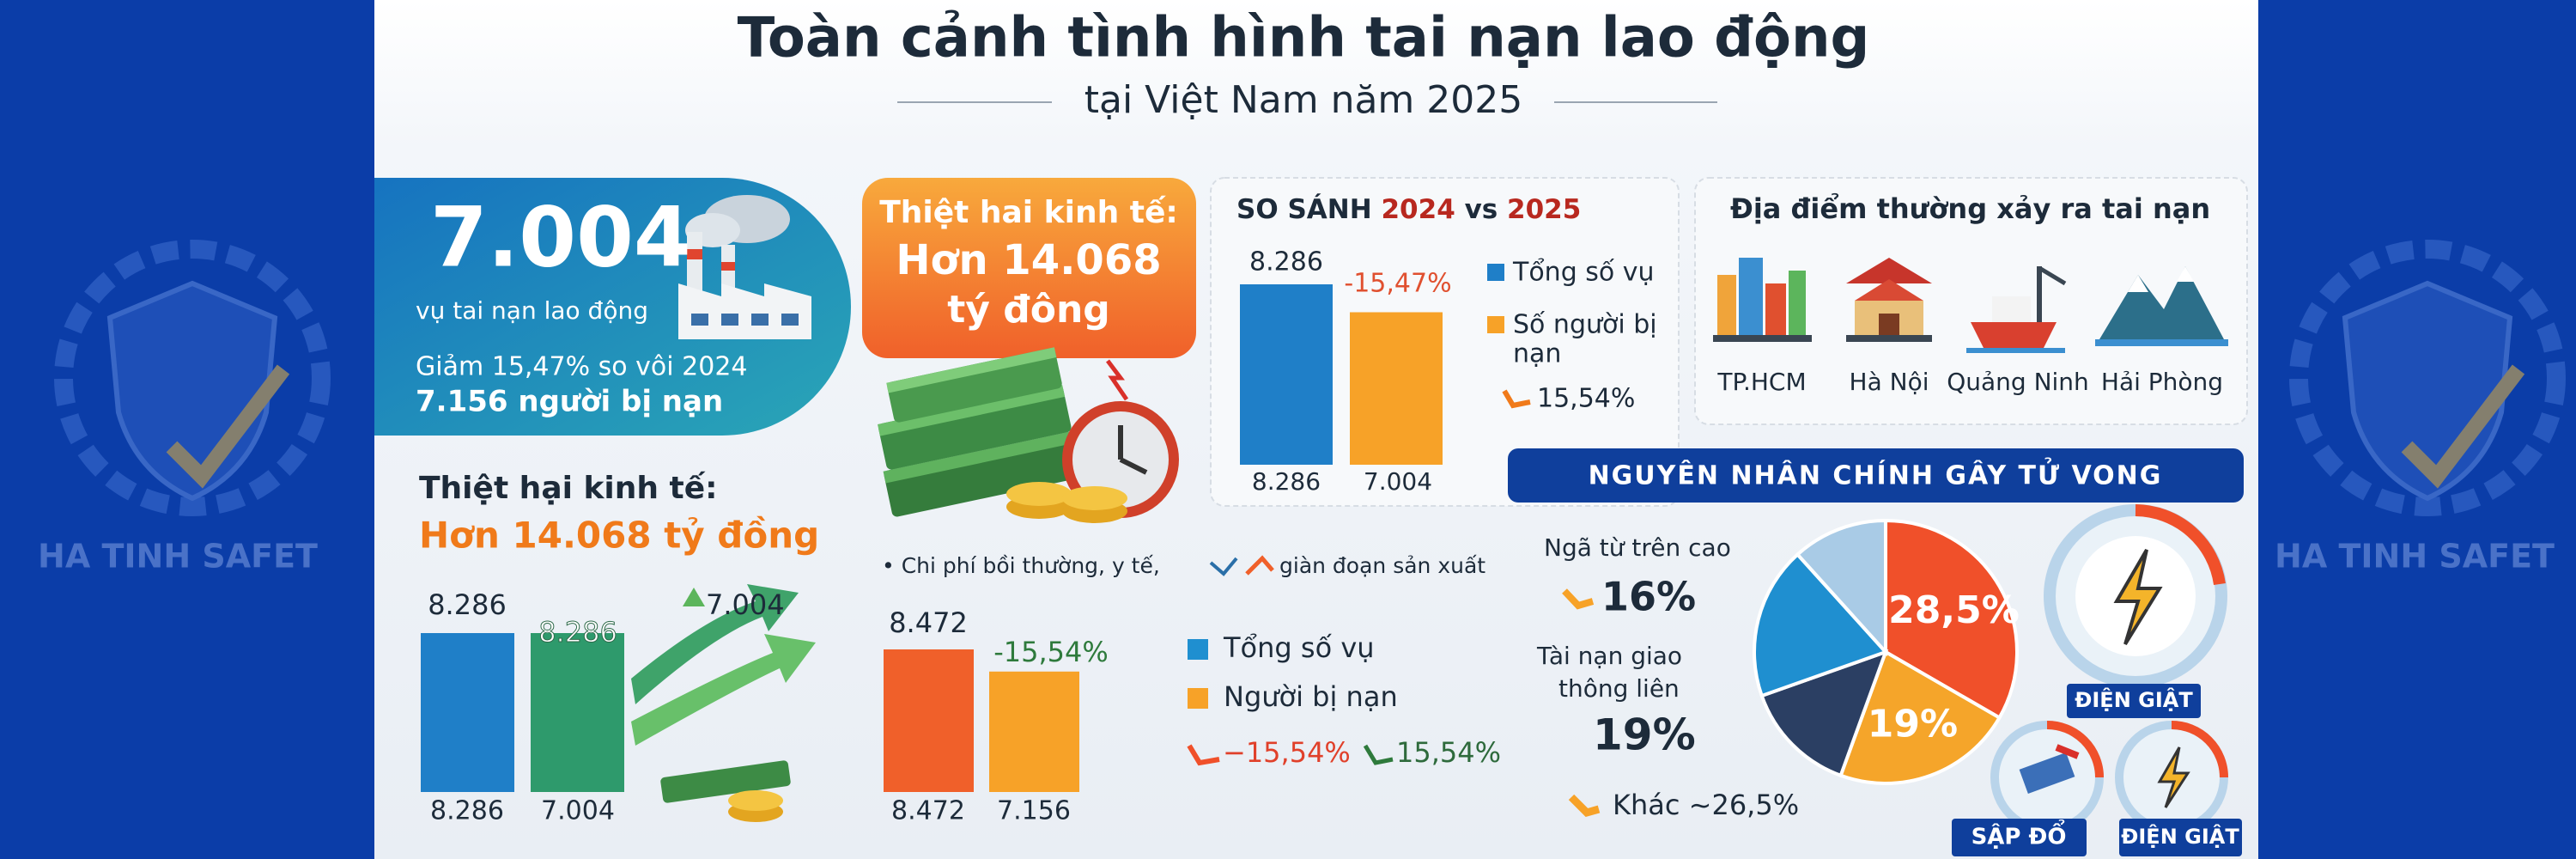 The width and height of the screenshot is (2576, 859). I want to click on title-part: 2025, so click(1544, 210).